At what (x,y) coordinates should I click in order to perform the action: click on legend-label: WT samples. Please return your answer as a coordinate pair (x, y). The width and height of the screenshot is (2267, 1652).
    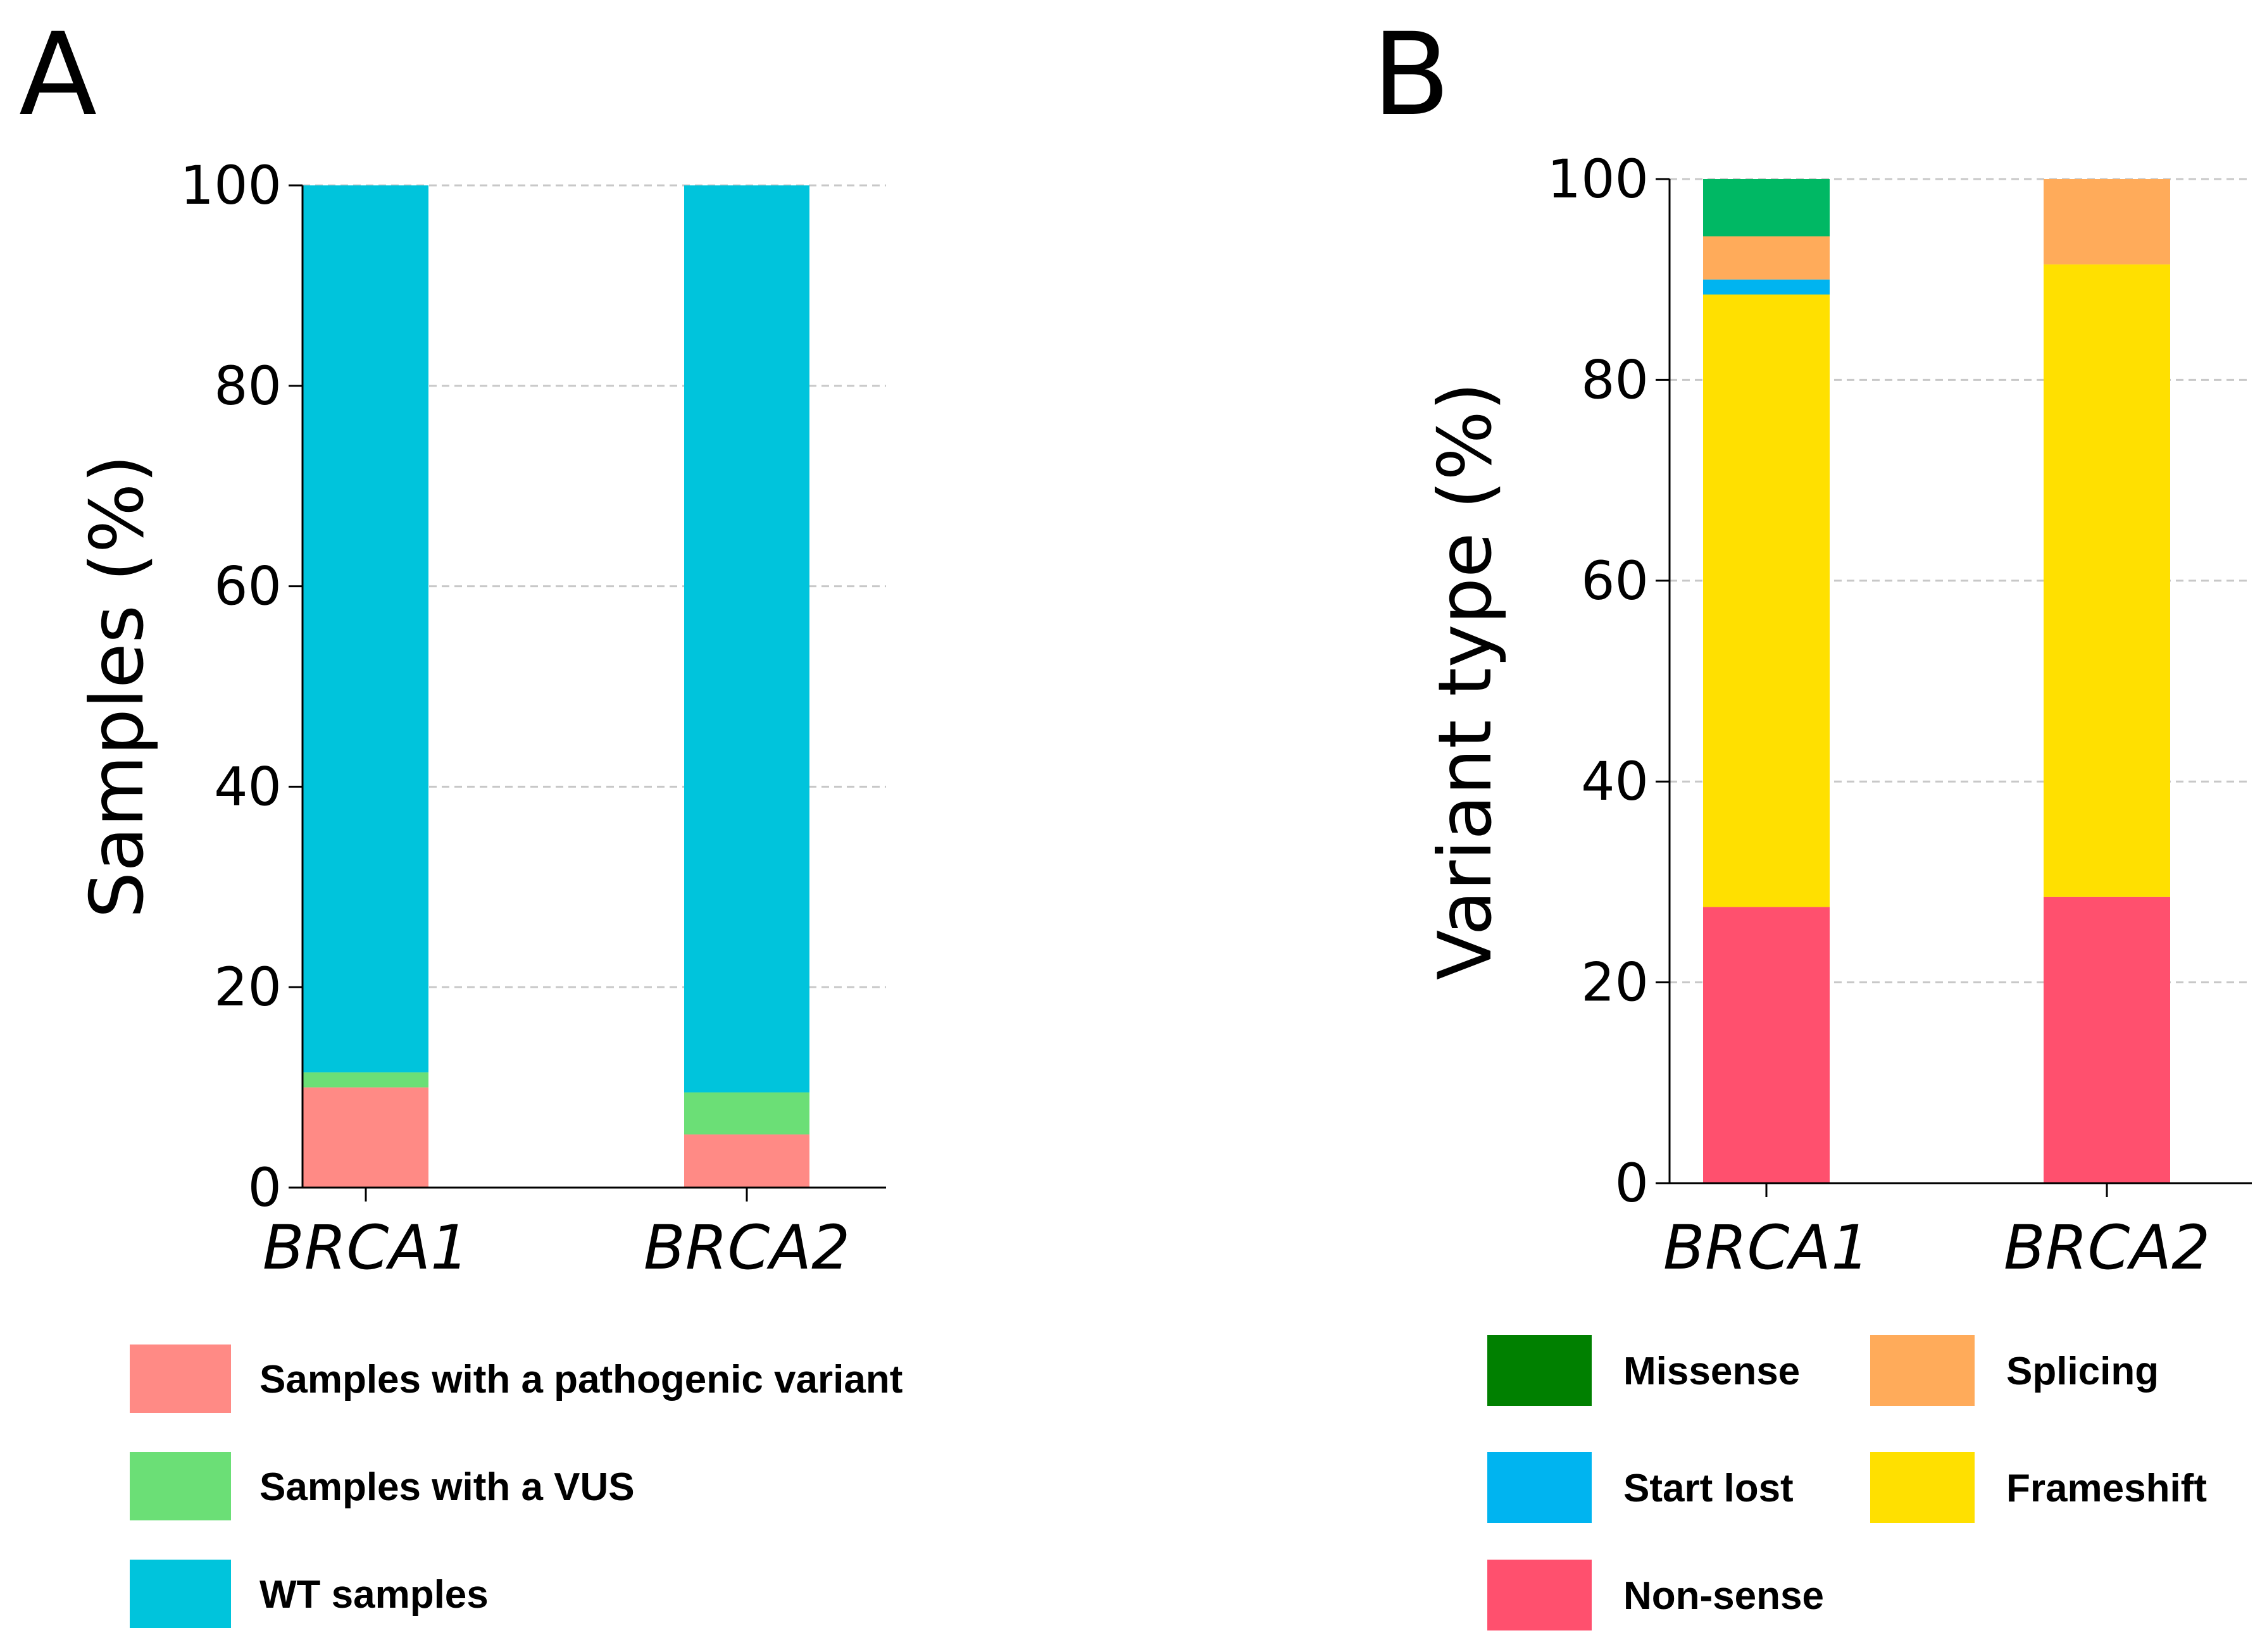
    Looking at the image, I should click on (374, 1595).